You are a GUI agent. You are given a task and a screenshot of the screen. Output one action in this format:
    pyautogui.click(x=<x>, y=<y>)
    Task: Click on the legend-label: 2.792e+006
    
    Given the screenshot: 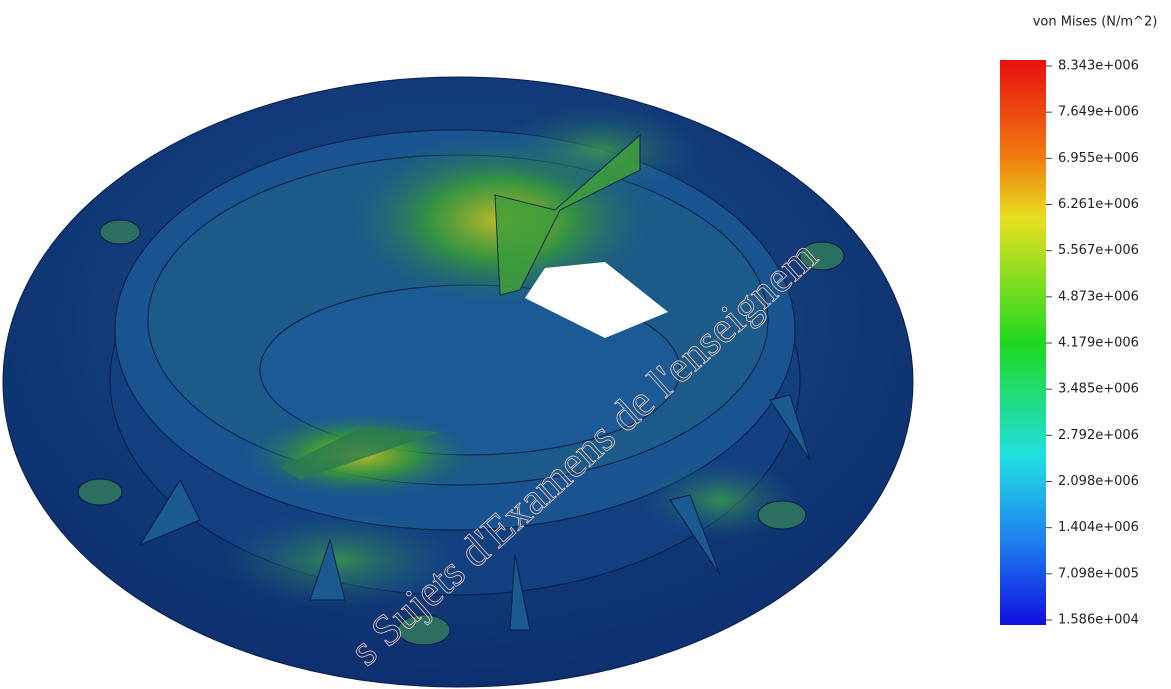 What is the action you would take?
    pyautogui.click(x=1098, y=435)
    